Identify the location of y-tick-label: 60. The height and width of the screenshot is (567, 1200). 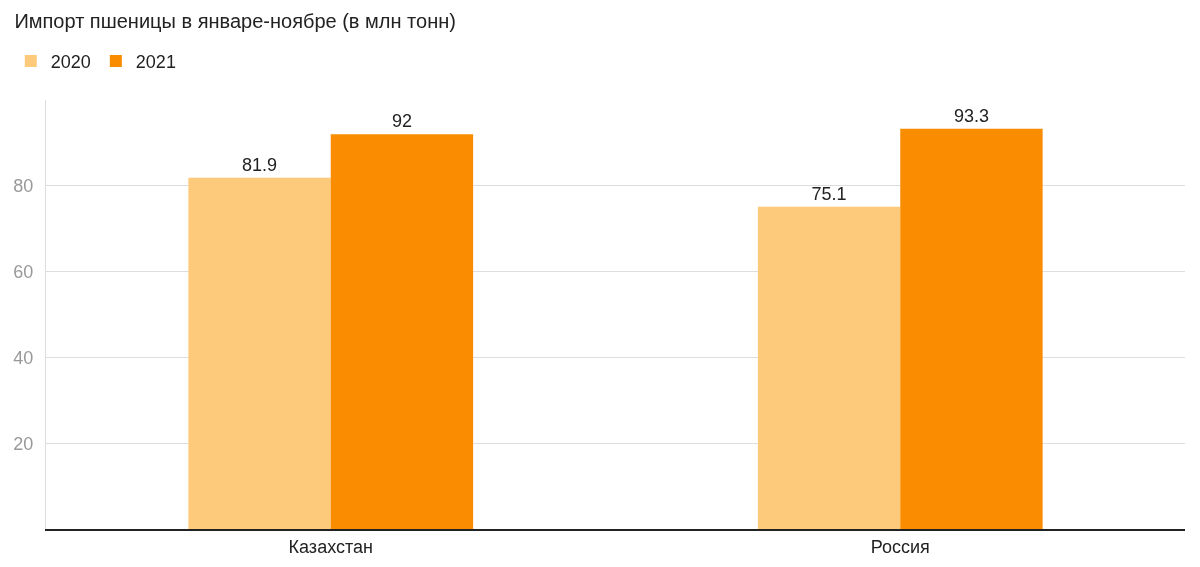
(23, 271).